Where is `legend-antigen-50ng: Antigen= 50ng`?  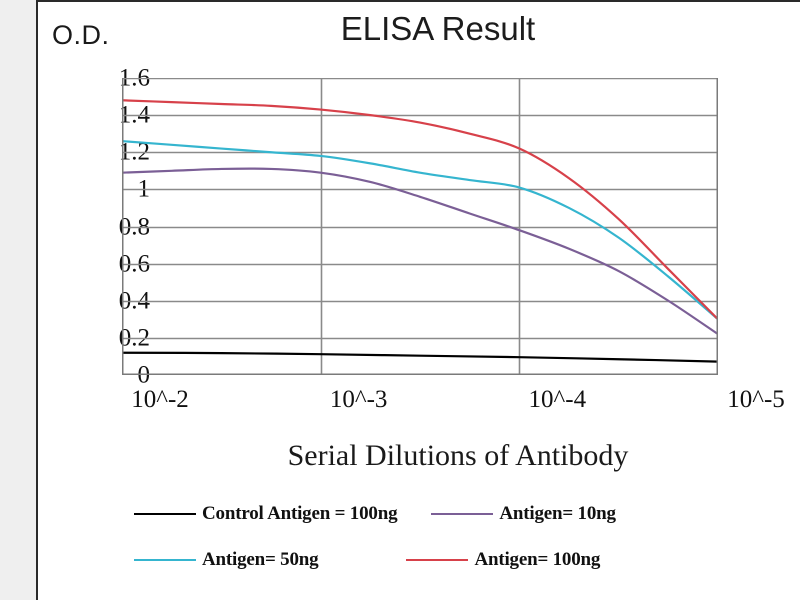
legend-antigen-50ng: Antigen= 50ng is located at coordinates (226, 560).